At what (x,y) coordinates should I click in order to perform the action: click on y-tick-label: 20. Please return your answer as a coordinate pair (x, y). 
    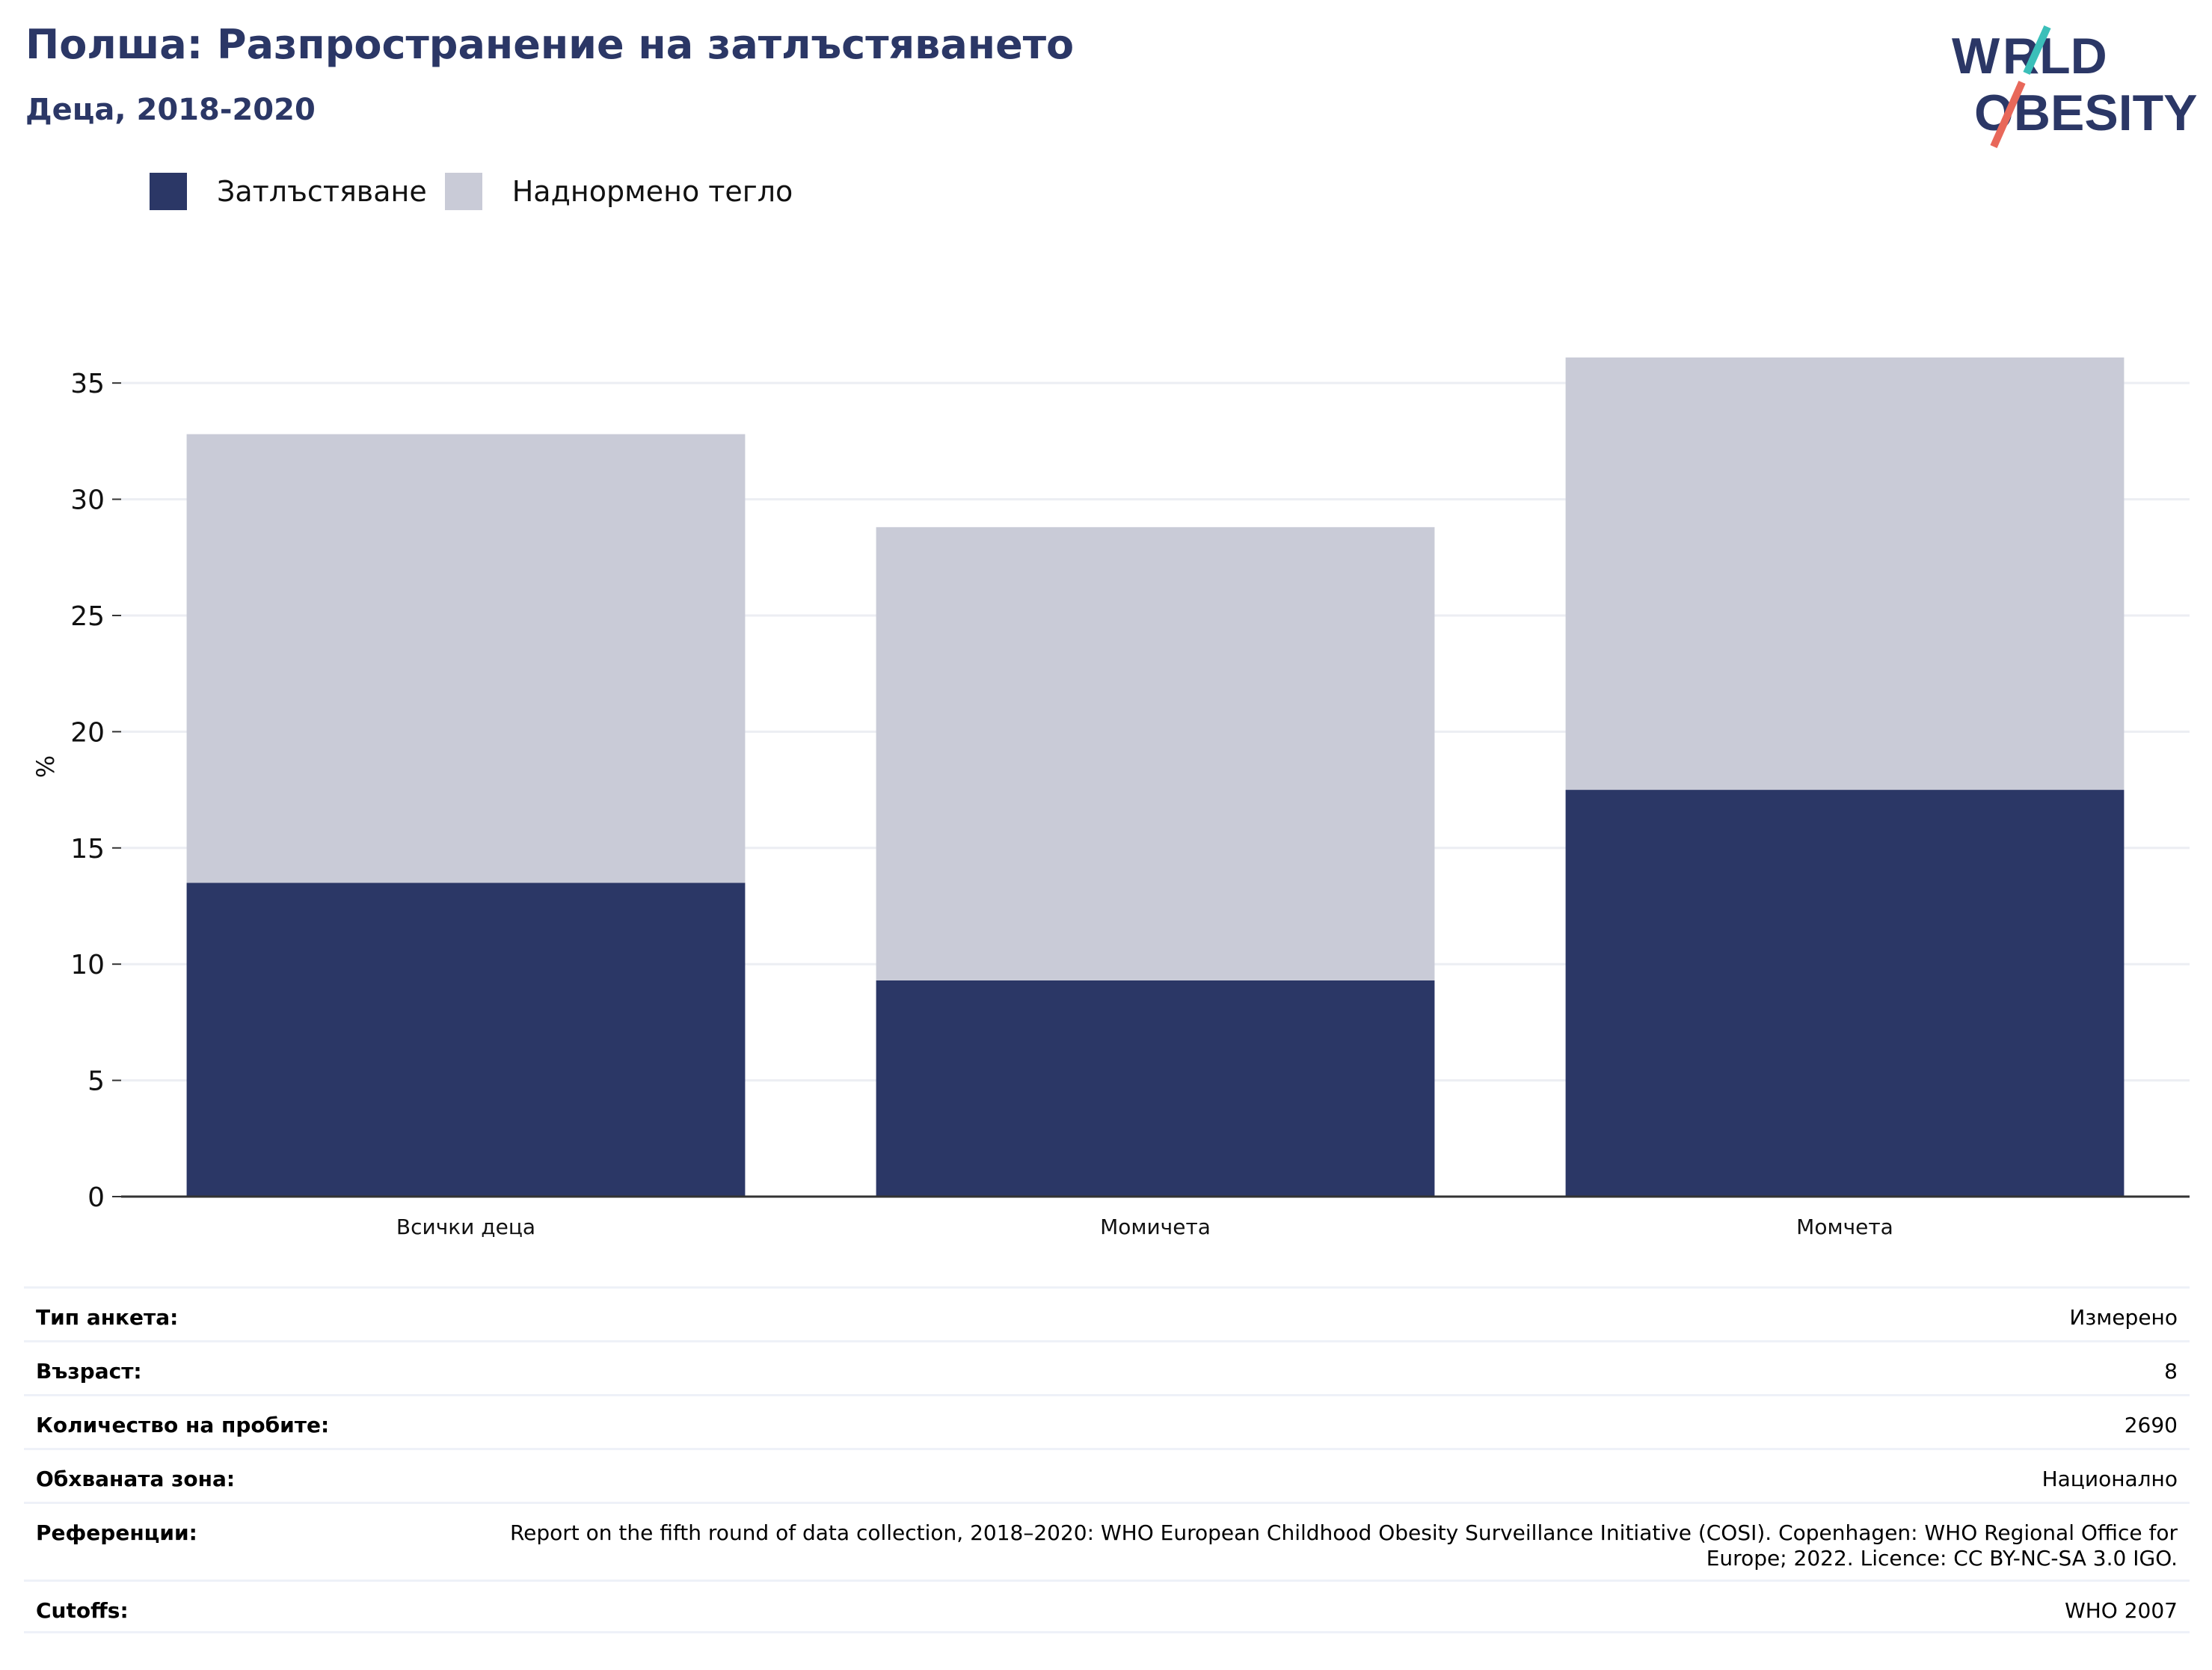
    Looking at the image, I should click on (87, 732).